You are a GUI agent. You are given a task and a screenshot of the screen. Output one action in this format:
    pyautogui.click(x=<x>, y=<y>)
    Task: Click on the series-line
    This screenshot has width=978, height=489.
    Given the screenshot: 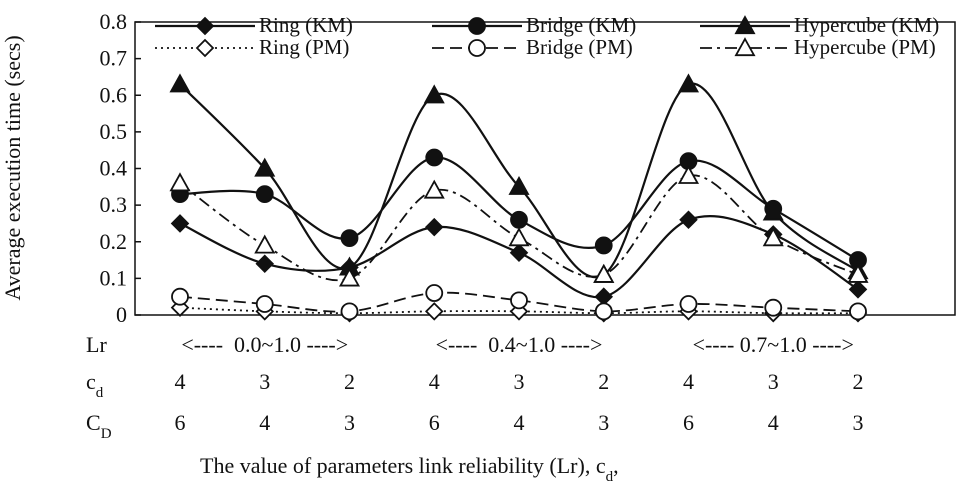 What is the action you would take?
    pyautogui.click(x=519, y=257)
    